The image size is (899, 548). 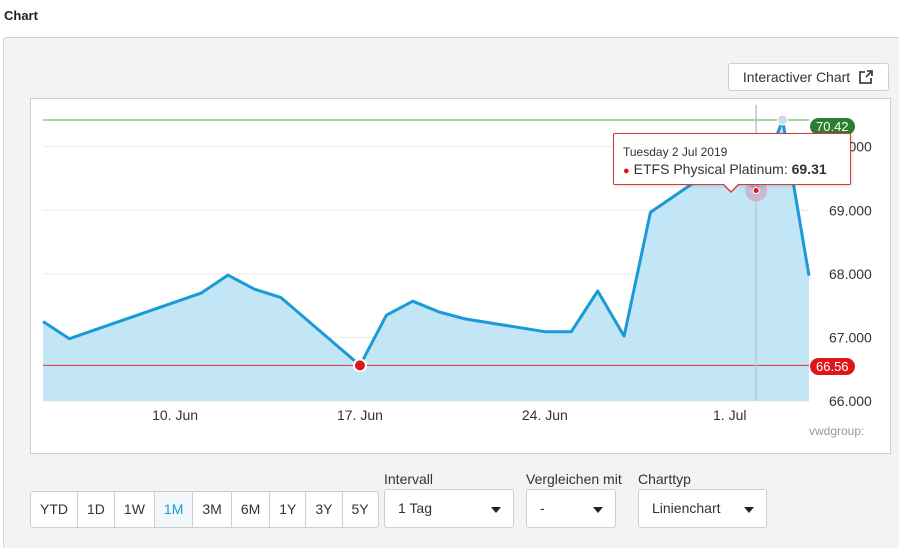 What do you see at coordinates (796, 77) in the screenshot?
I see `interactive-chart-label: Interactiver Chart` at bounding box center [796, 77].